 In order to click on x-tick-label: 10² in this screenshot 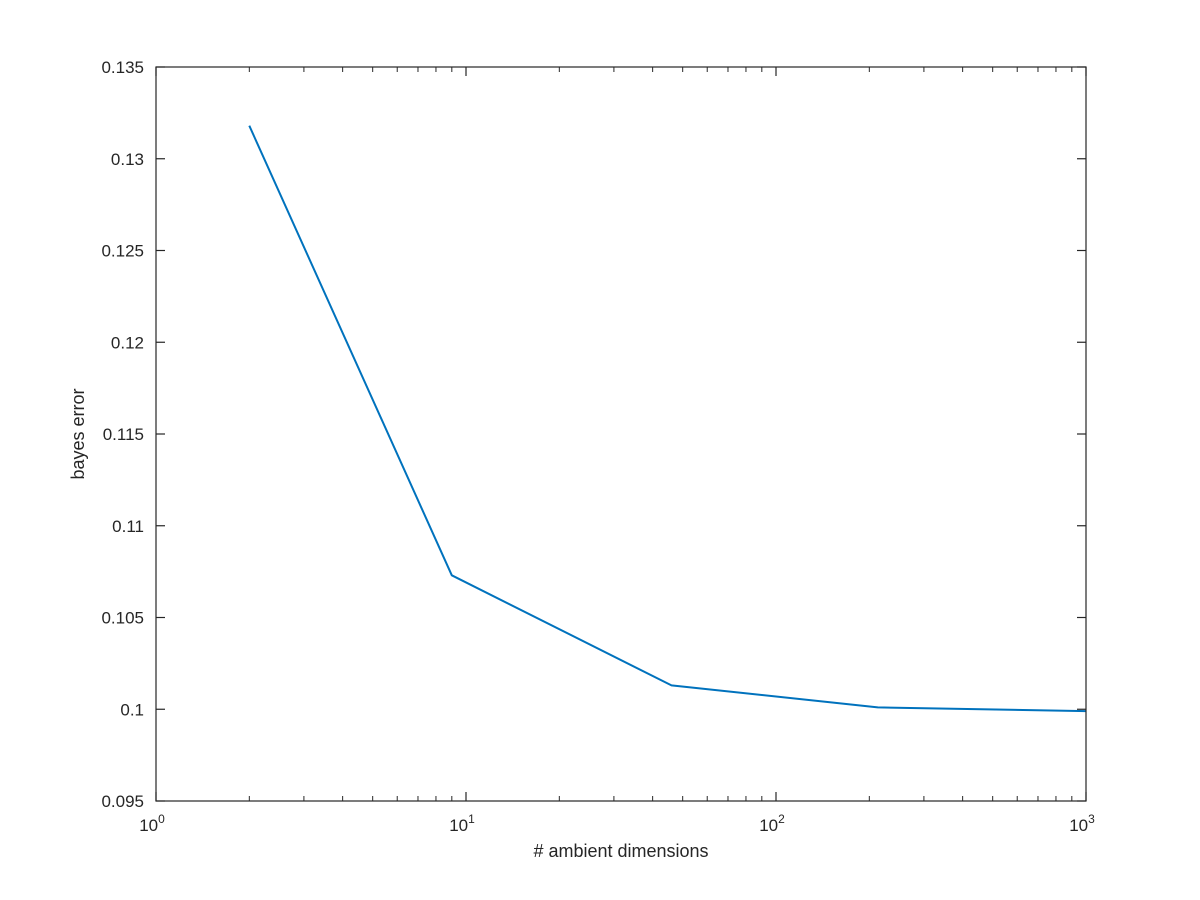, I will do `click(772, 823)`.